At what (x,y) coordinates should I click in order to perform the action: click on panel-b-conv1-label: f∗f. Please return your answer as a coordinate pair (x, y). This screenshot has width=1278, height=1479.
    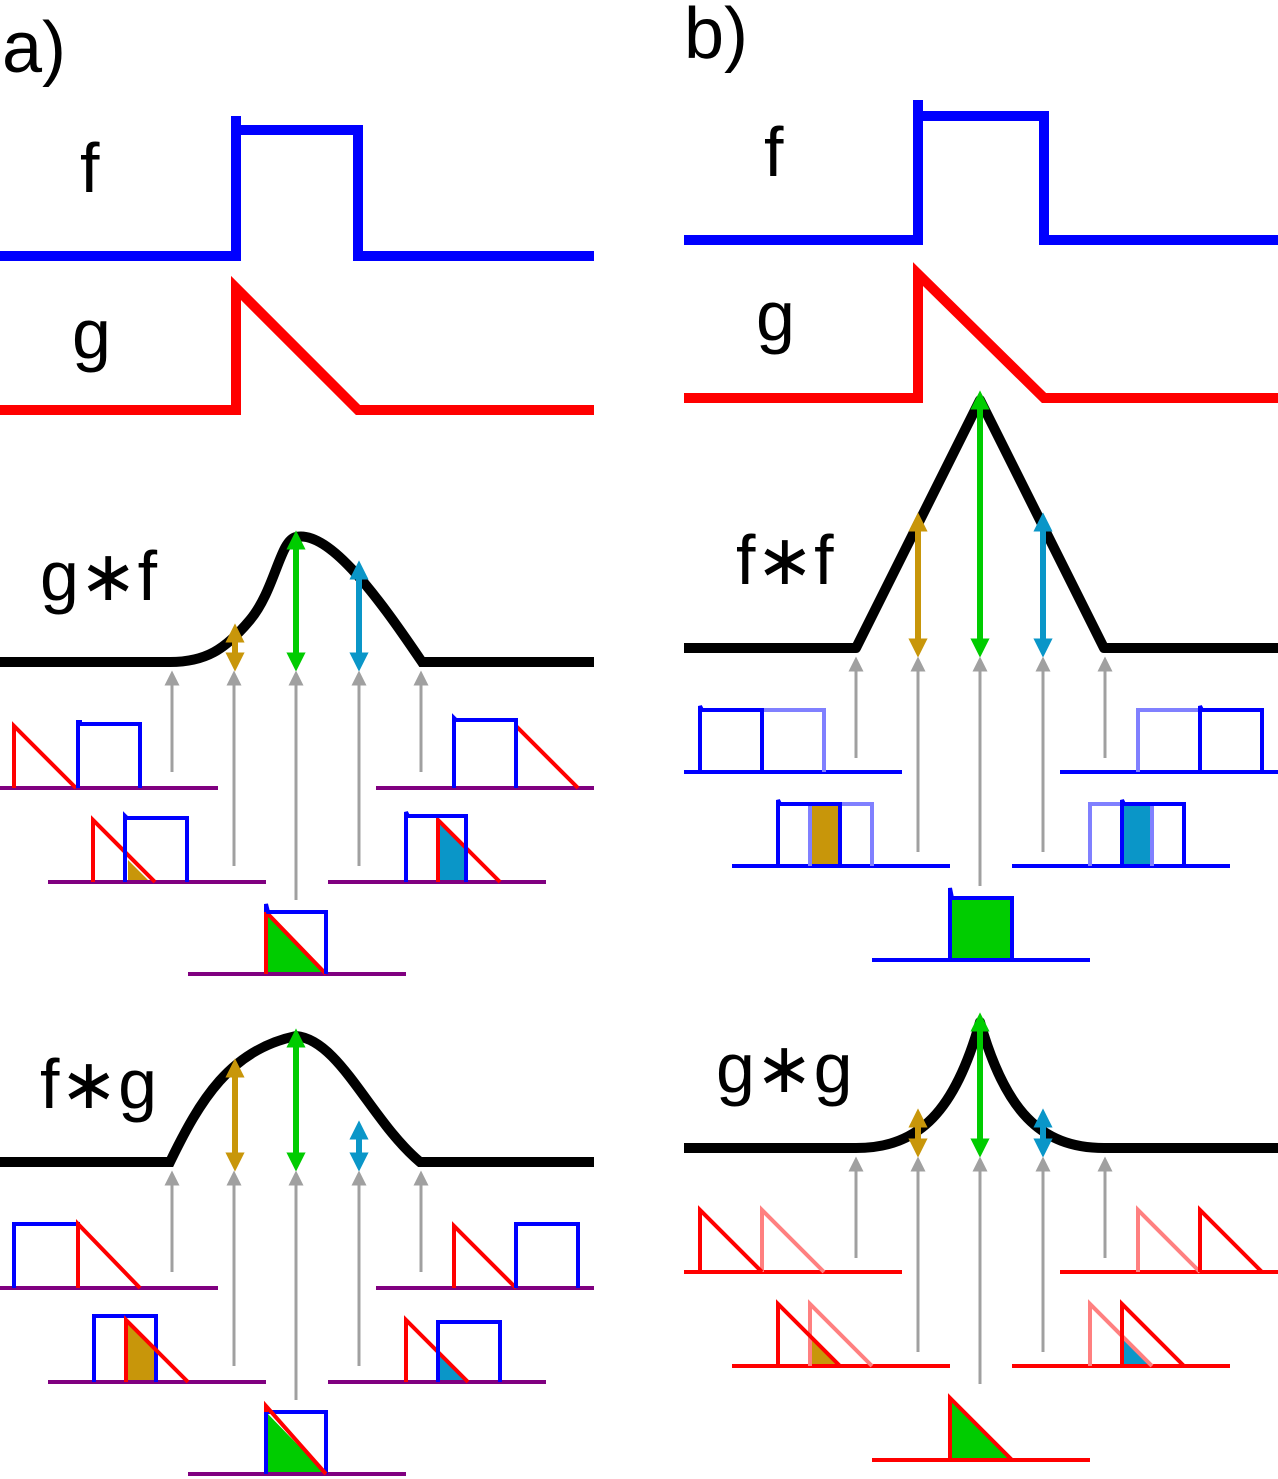
    Looking at the image, I should click on (785, 560).